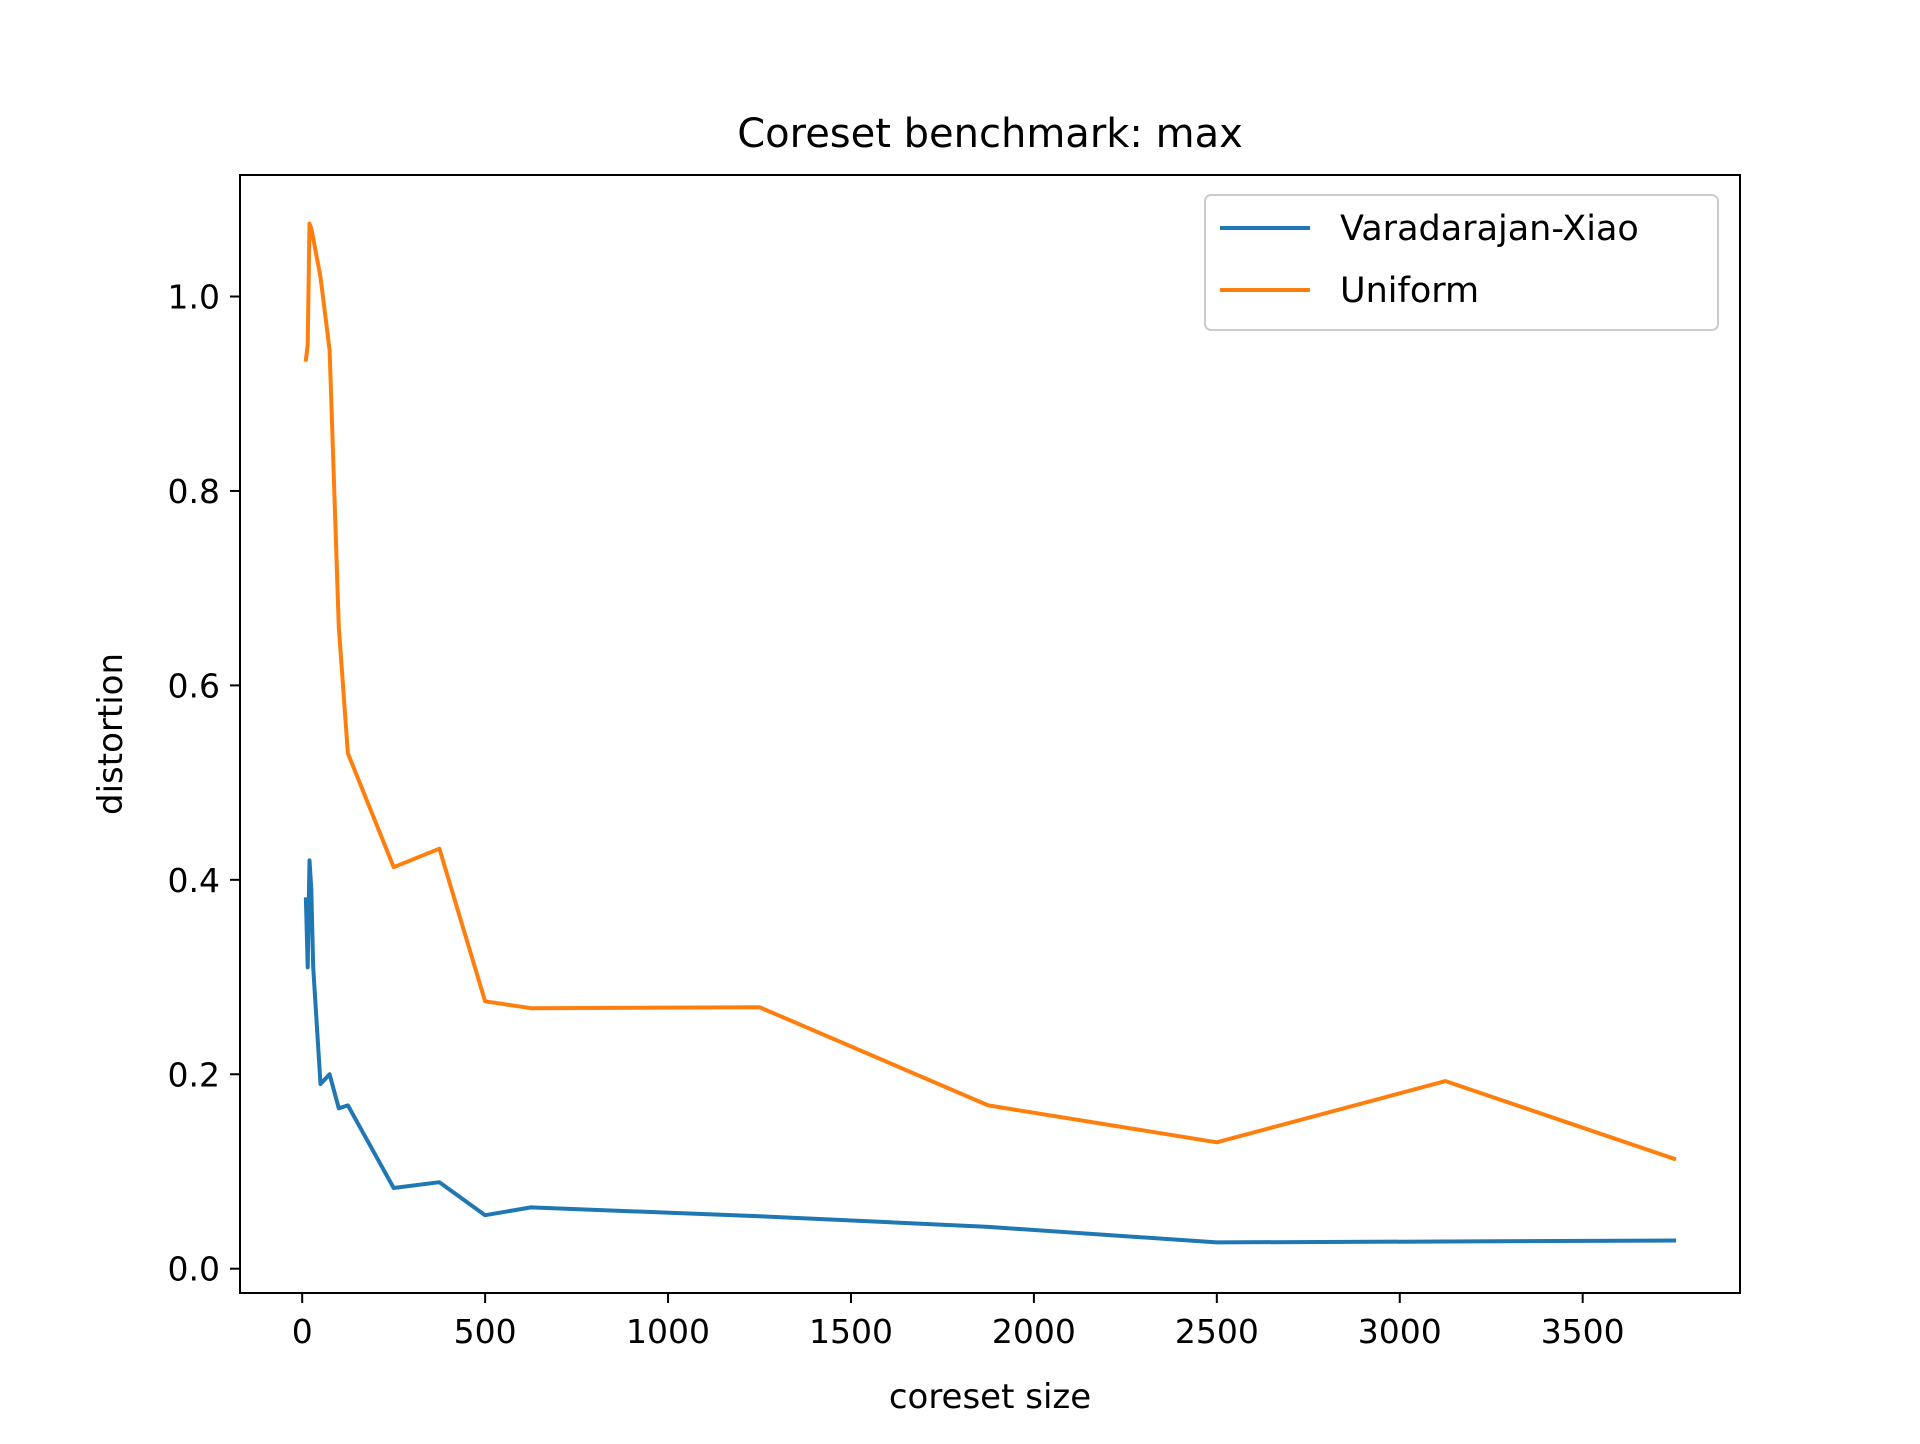 This screenshot has height=1444, width=1920. What do you see at coordinates (1400, 1331) in the screenshot?
I see `x-tick-label: 3000` at bounding box center [1400, 1331].